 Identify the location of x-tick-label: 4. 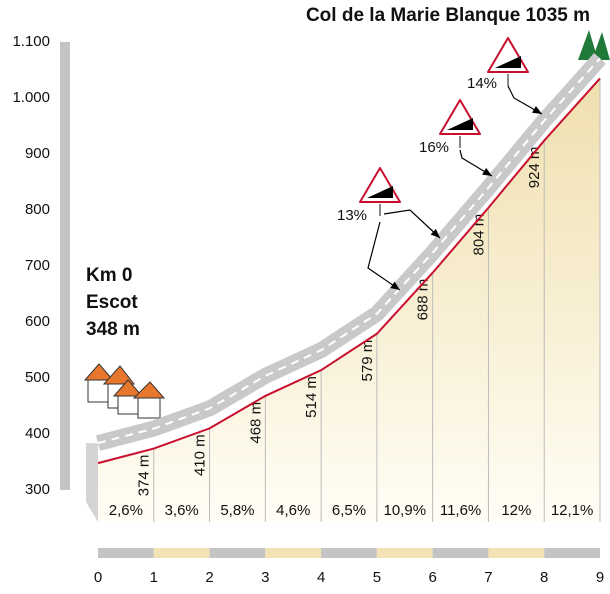
(321, 577).